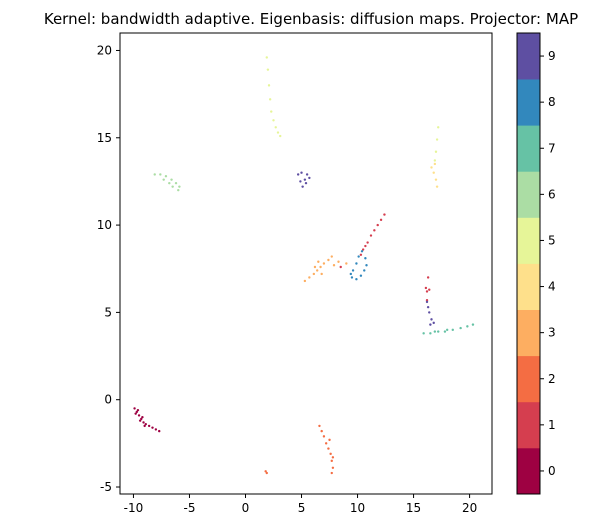 The height and width of the screenshot is (532, 612). I want to click on y-tick-label: 10, so click(104, 225).